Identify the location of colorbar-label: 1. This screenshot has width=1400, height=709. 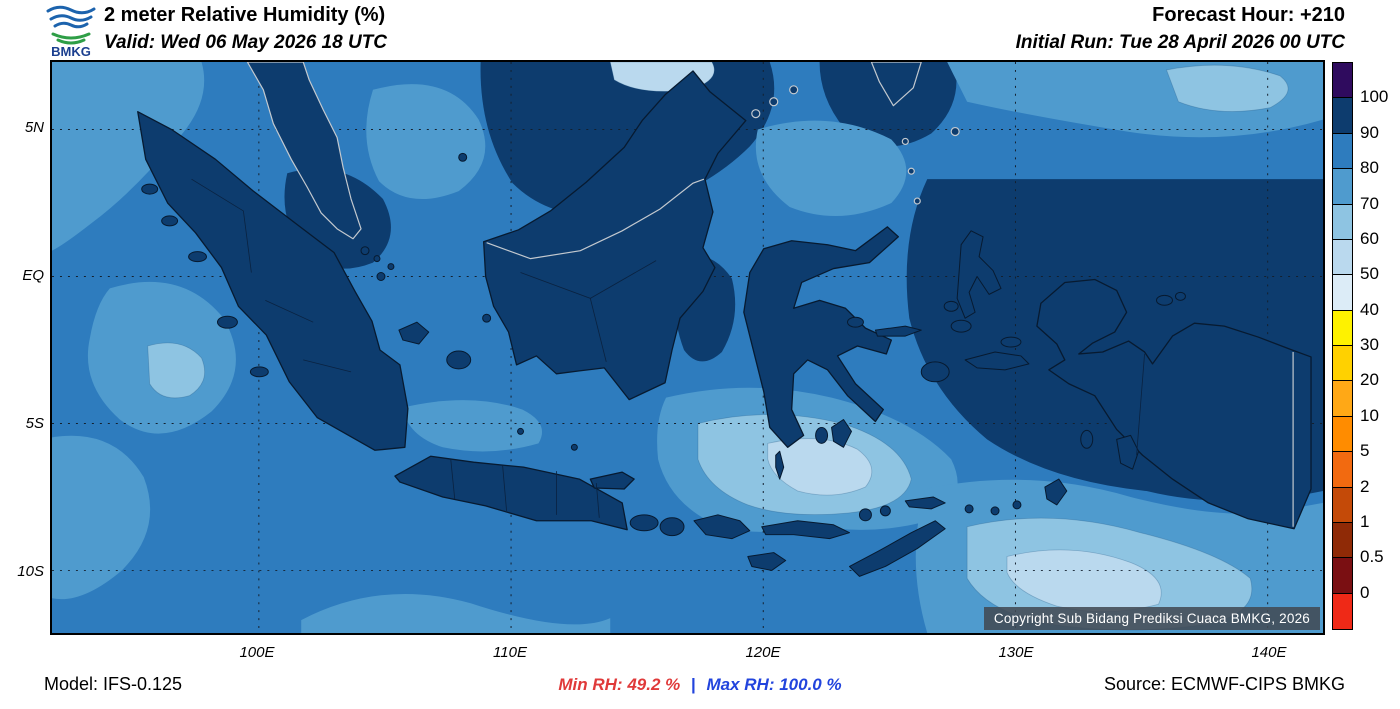
(1365, 521).